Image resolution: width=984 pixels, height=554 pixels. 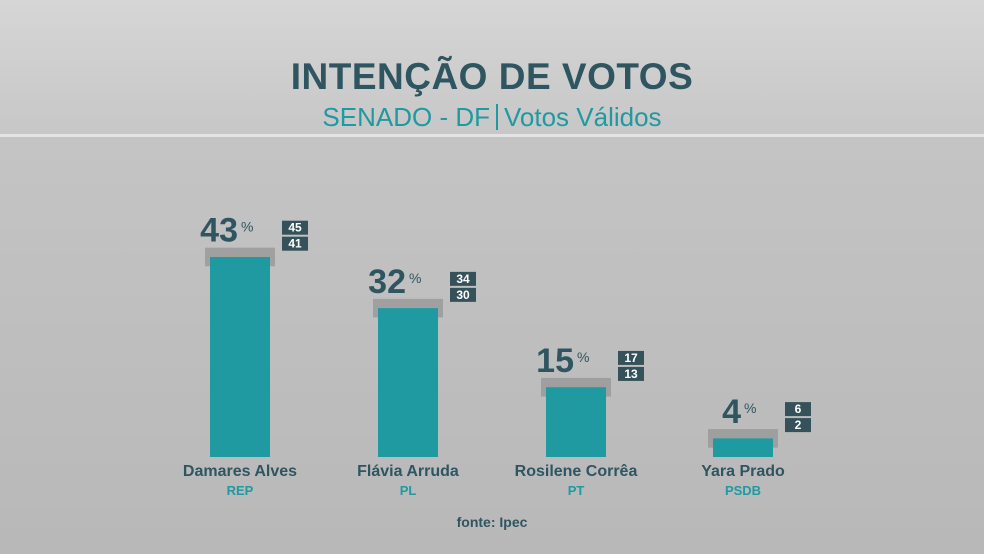 I want to click on subtitle-left: SENADO - DF, so click(x=406, y=117).